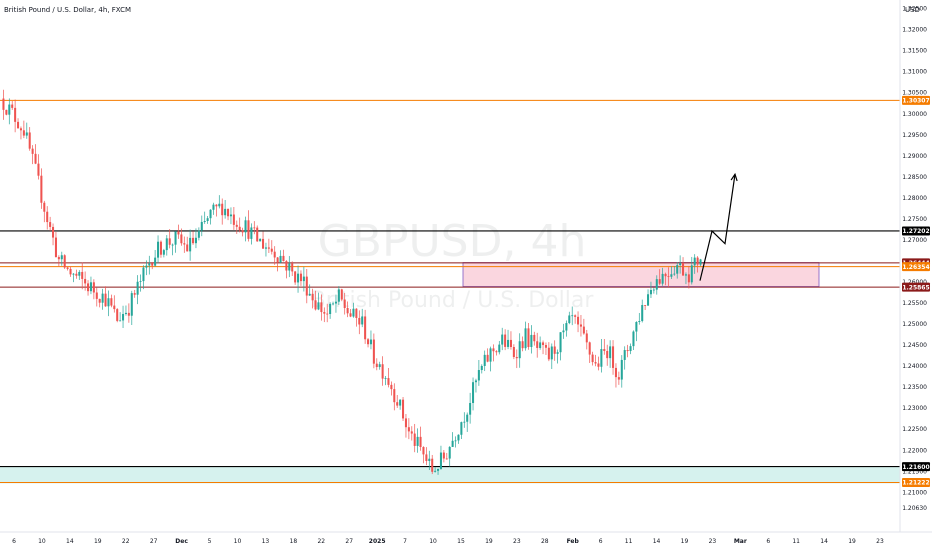 This screenshot has width=932, height=550. Describe the element at coordinates (717, 227) in the screenshot. I see `projection-path` at that location.